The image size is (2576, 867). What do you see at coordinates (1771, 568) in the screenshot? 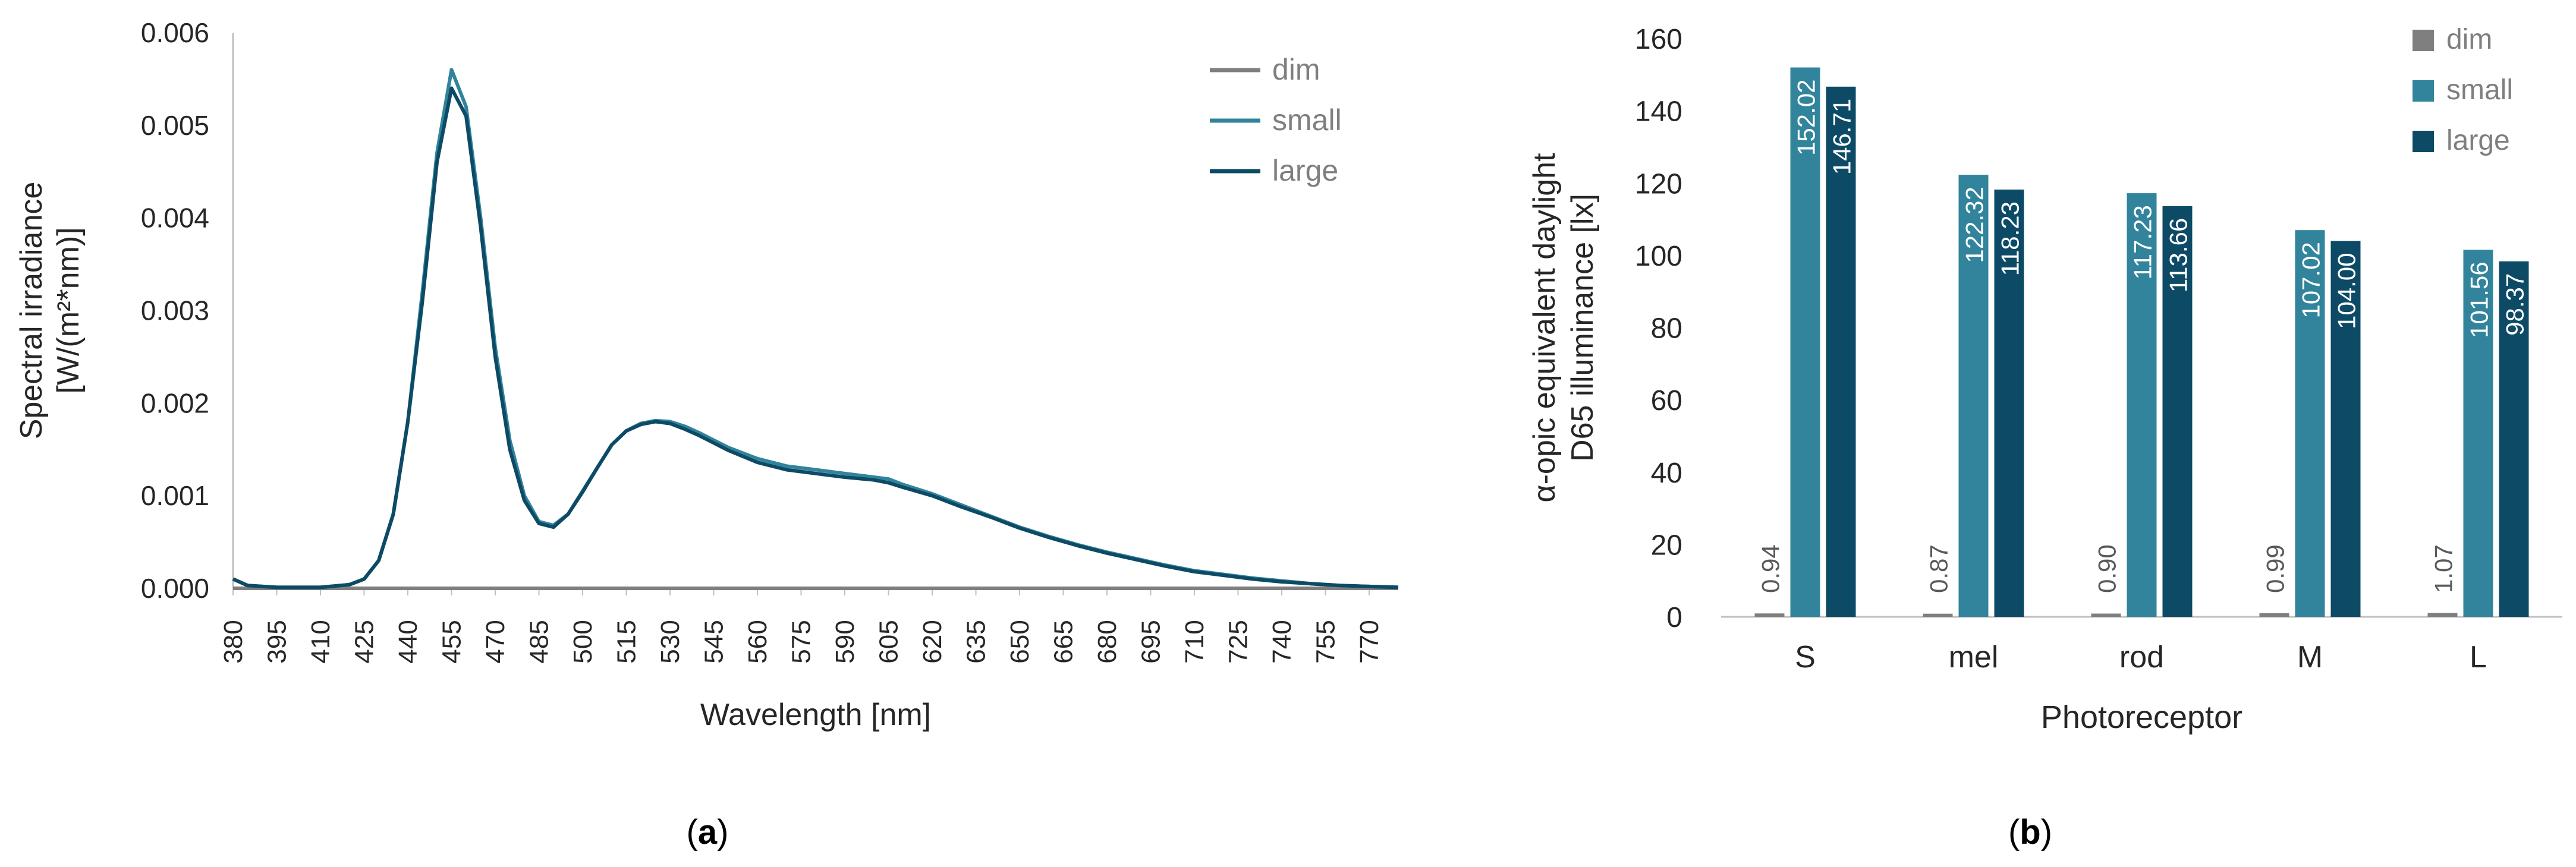
I see `data-label-dim-S: 0.94` at bounding box center [1771, 568].